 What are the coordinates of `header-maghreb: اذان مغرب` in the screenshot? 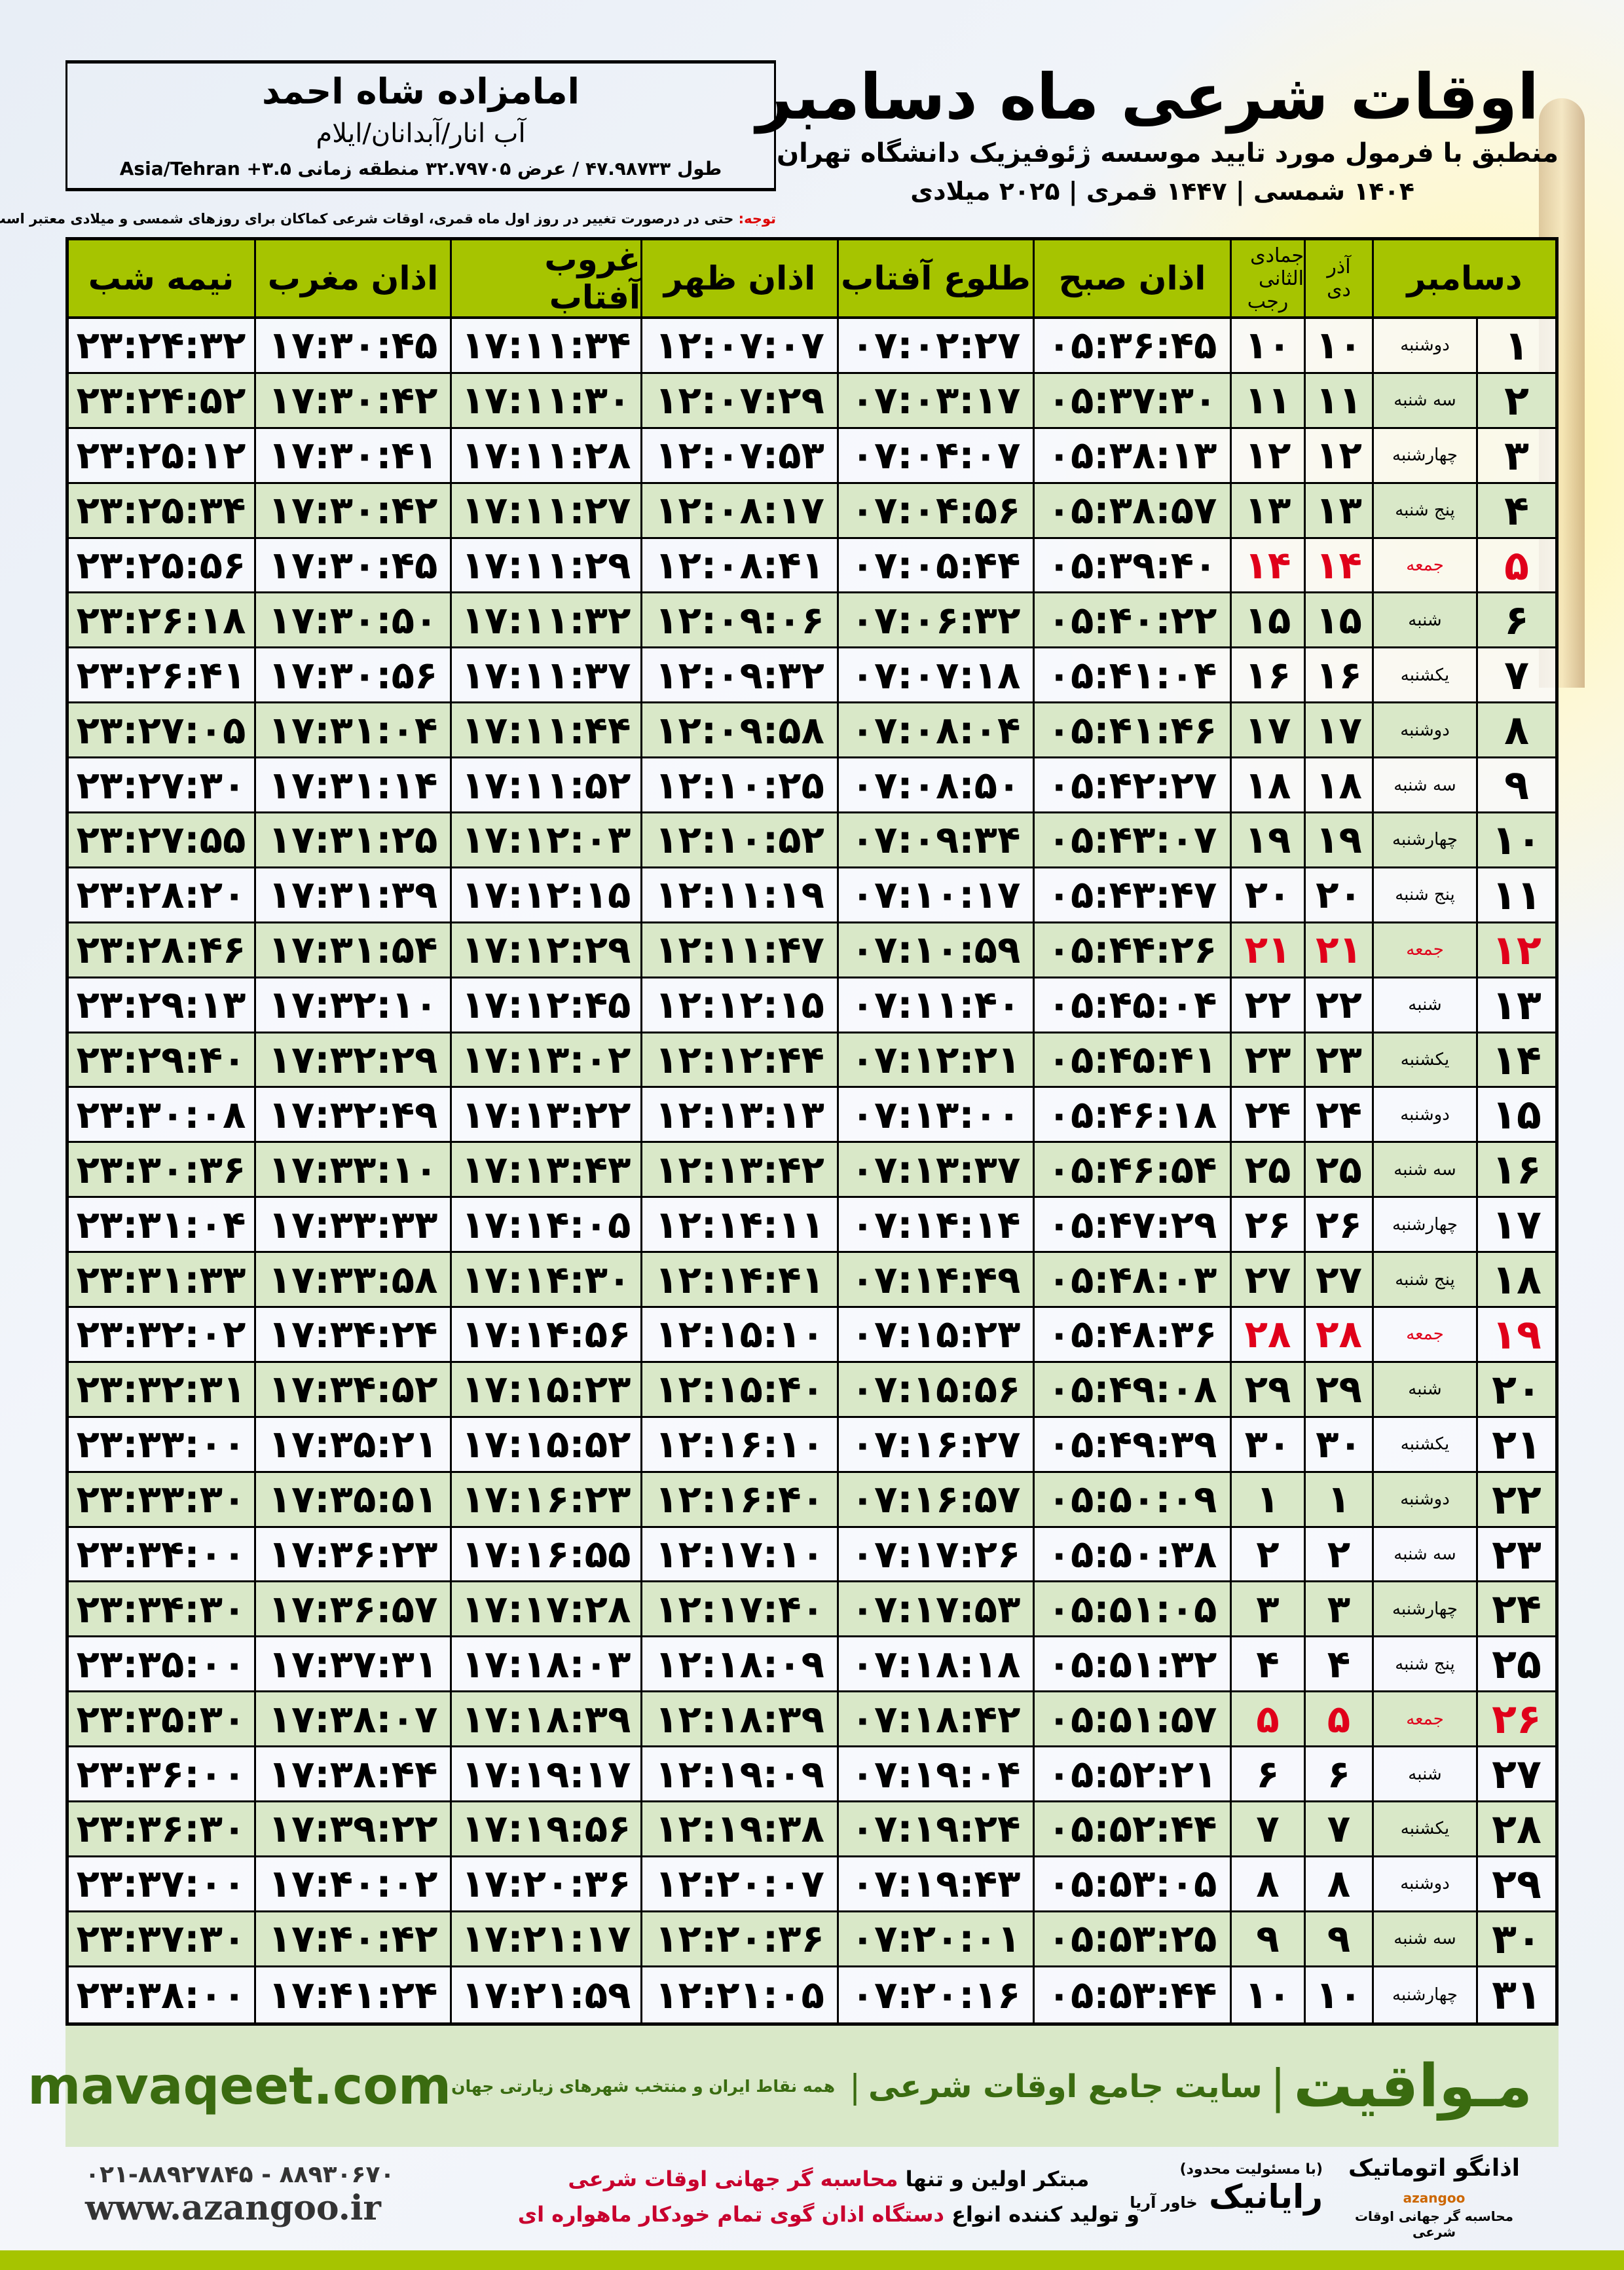 It's located at (352, 278).